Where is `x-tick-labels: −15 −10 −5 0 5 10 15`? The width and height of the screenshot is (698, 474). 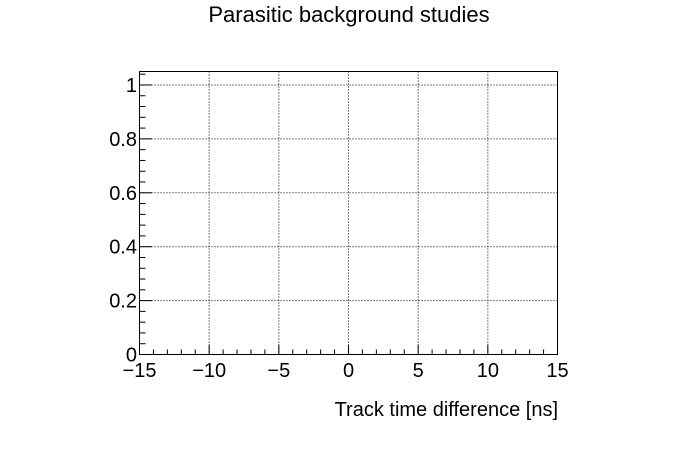
x-tick-labels: −15 −10 −5 0 5 10 15 is located at coordinates (346, 371).